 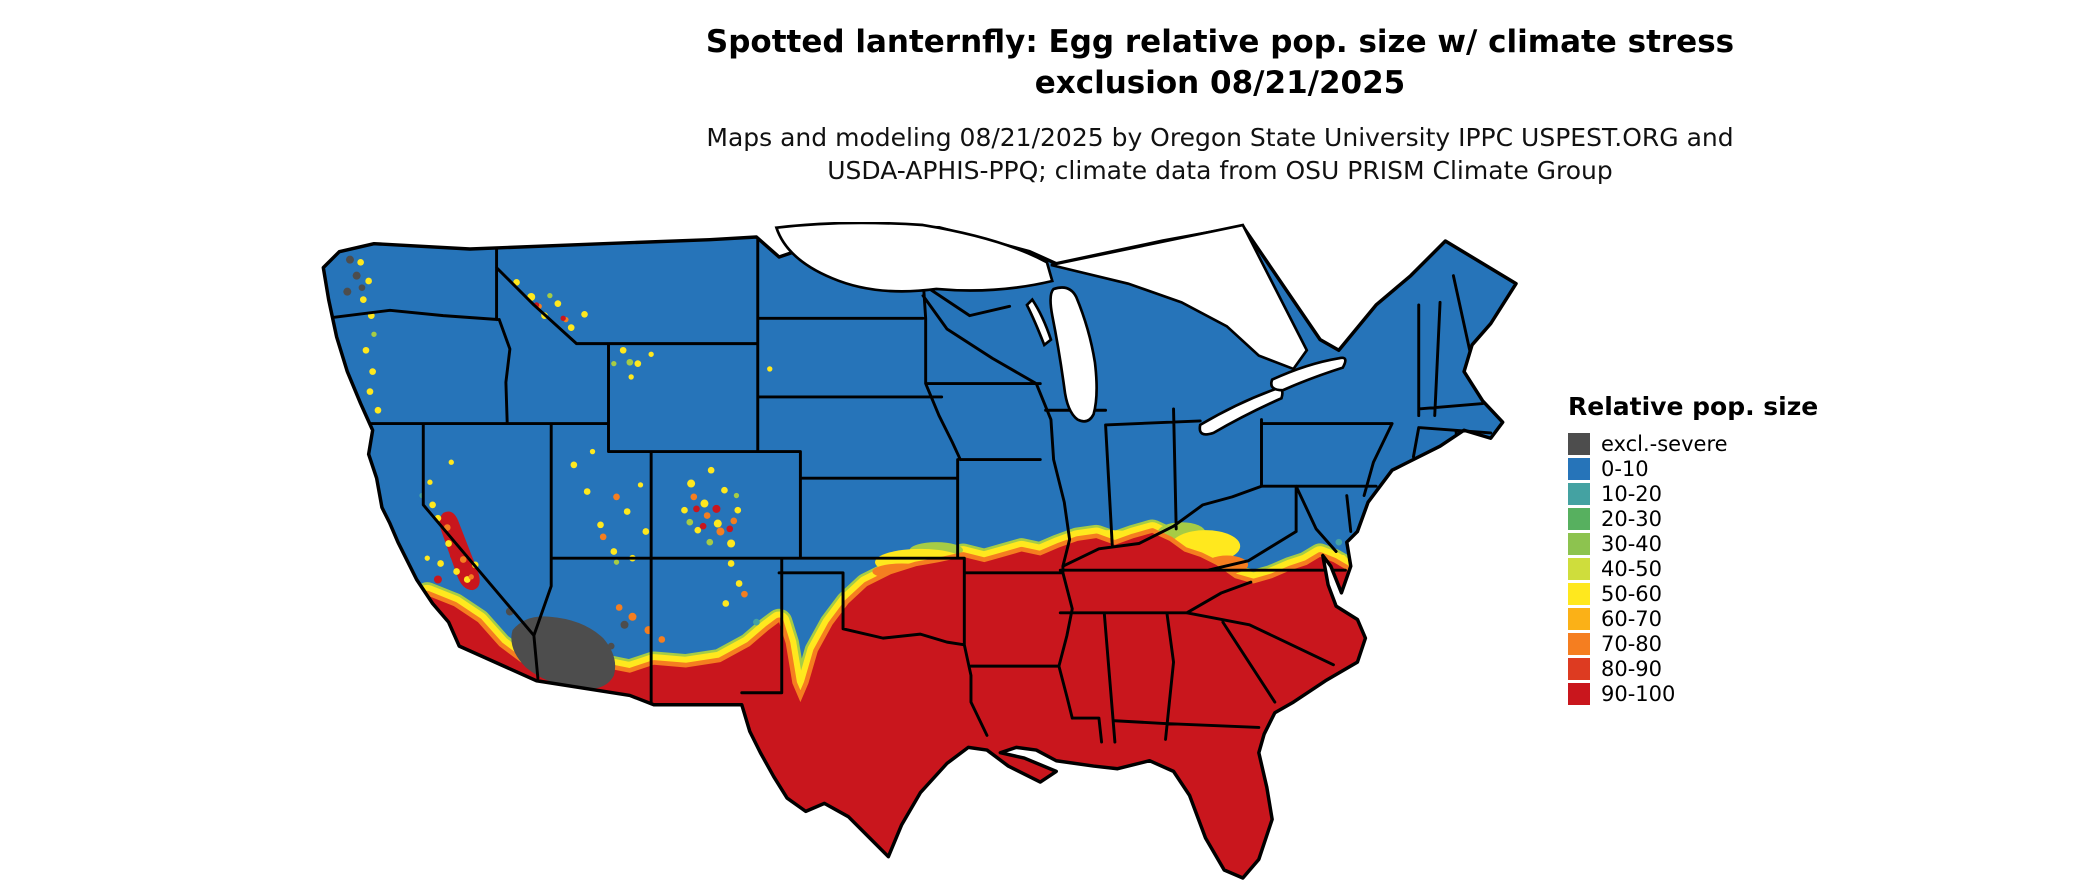 What do you see at coordinates (1632, 619) in the screenshot?
I see `legend-item-label: 60-70` at bounding box center [1632, 619].